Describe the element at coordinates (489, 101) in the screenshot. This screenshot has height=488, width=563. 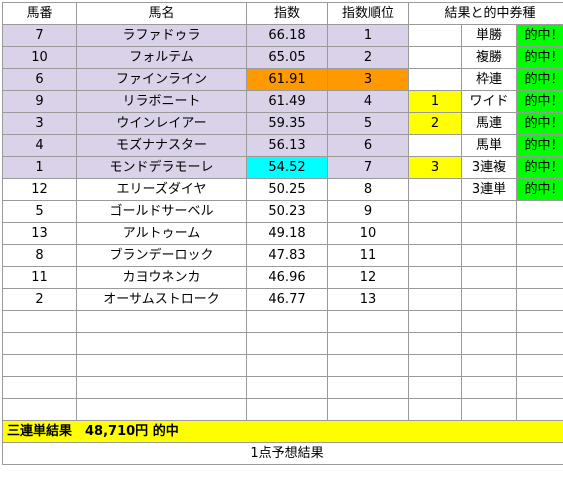
I see `bet-type-cell: ワイド` at that location.